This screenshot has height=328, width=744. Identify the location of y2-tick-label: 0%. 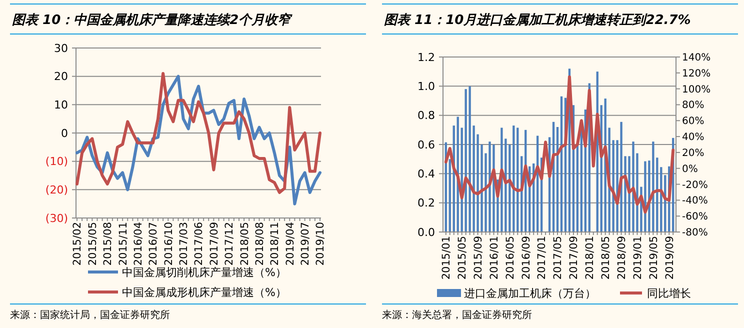
(690, 169).